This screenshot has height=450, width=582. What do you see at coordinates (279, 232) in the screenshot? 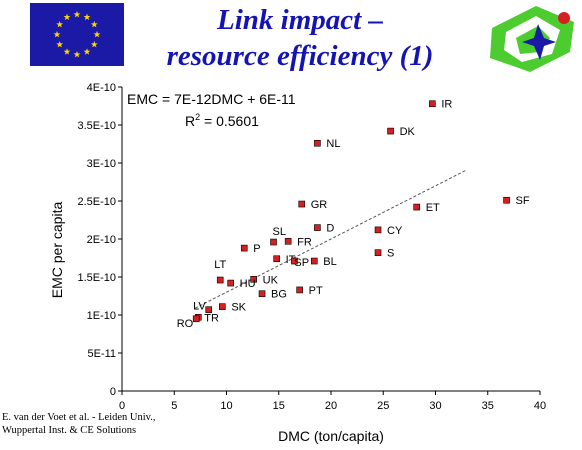
I see `data-point-label: SL` at bounding box center [279, 232].